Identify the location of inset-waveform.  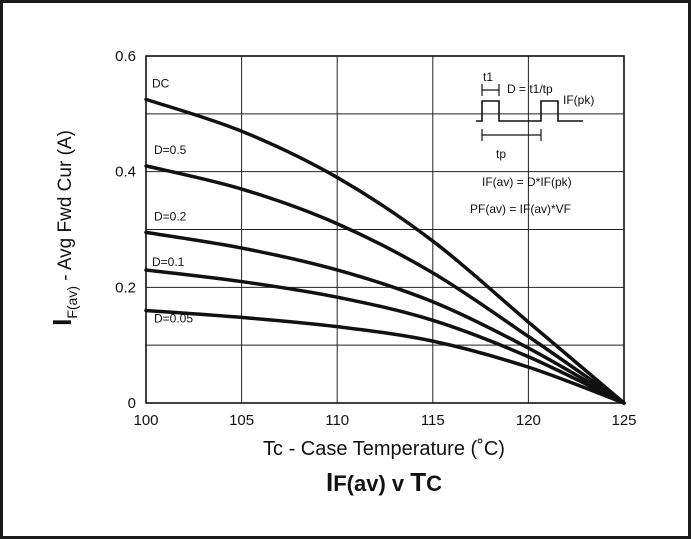
(529, 111).